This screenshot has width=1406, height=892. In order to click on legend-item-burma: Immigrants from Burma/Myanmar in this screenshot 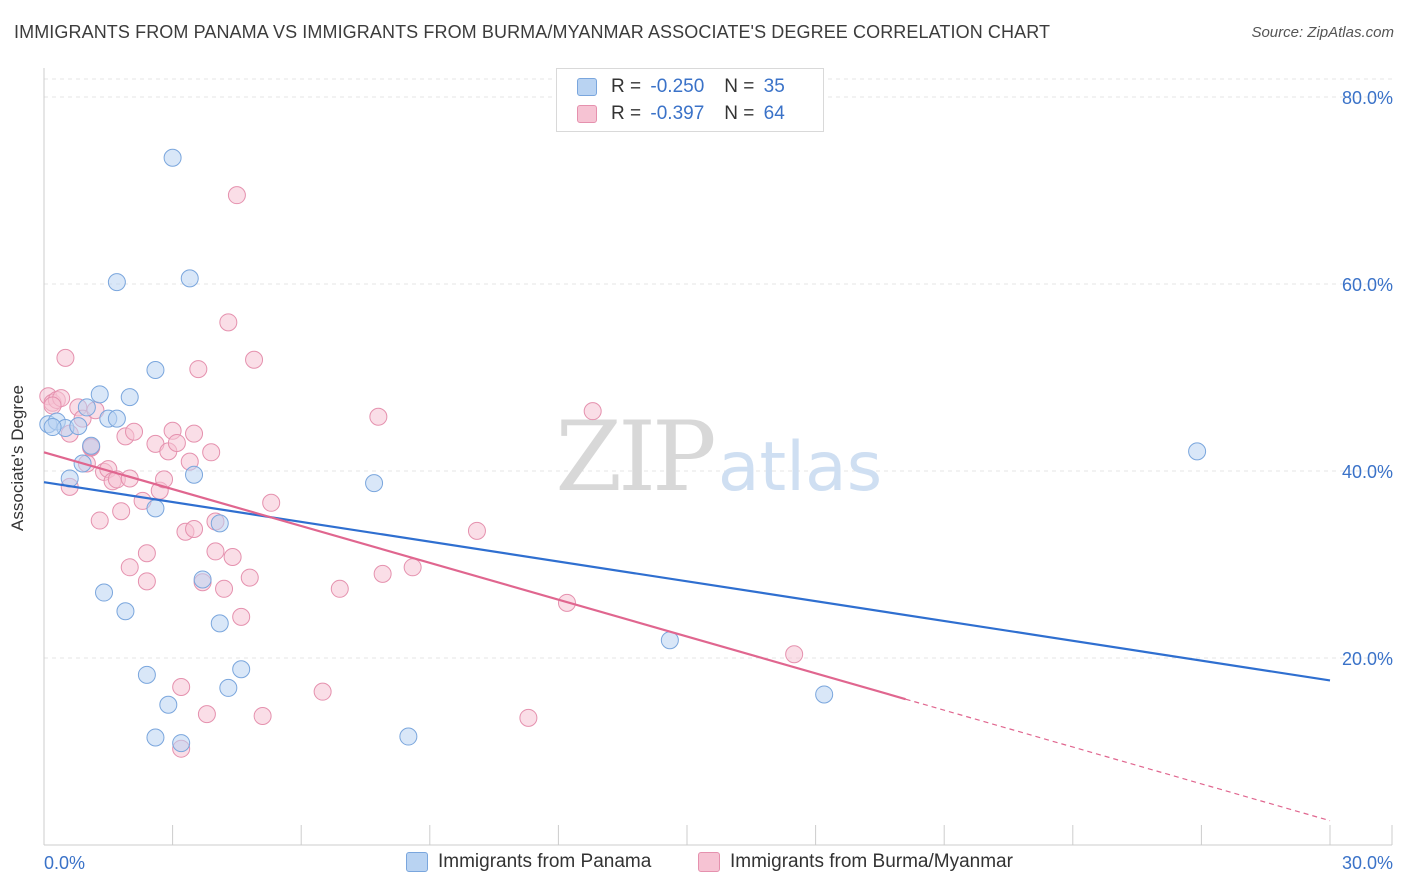, I will do `click(855, 862)`.